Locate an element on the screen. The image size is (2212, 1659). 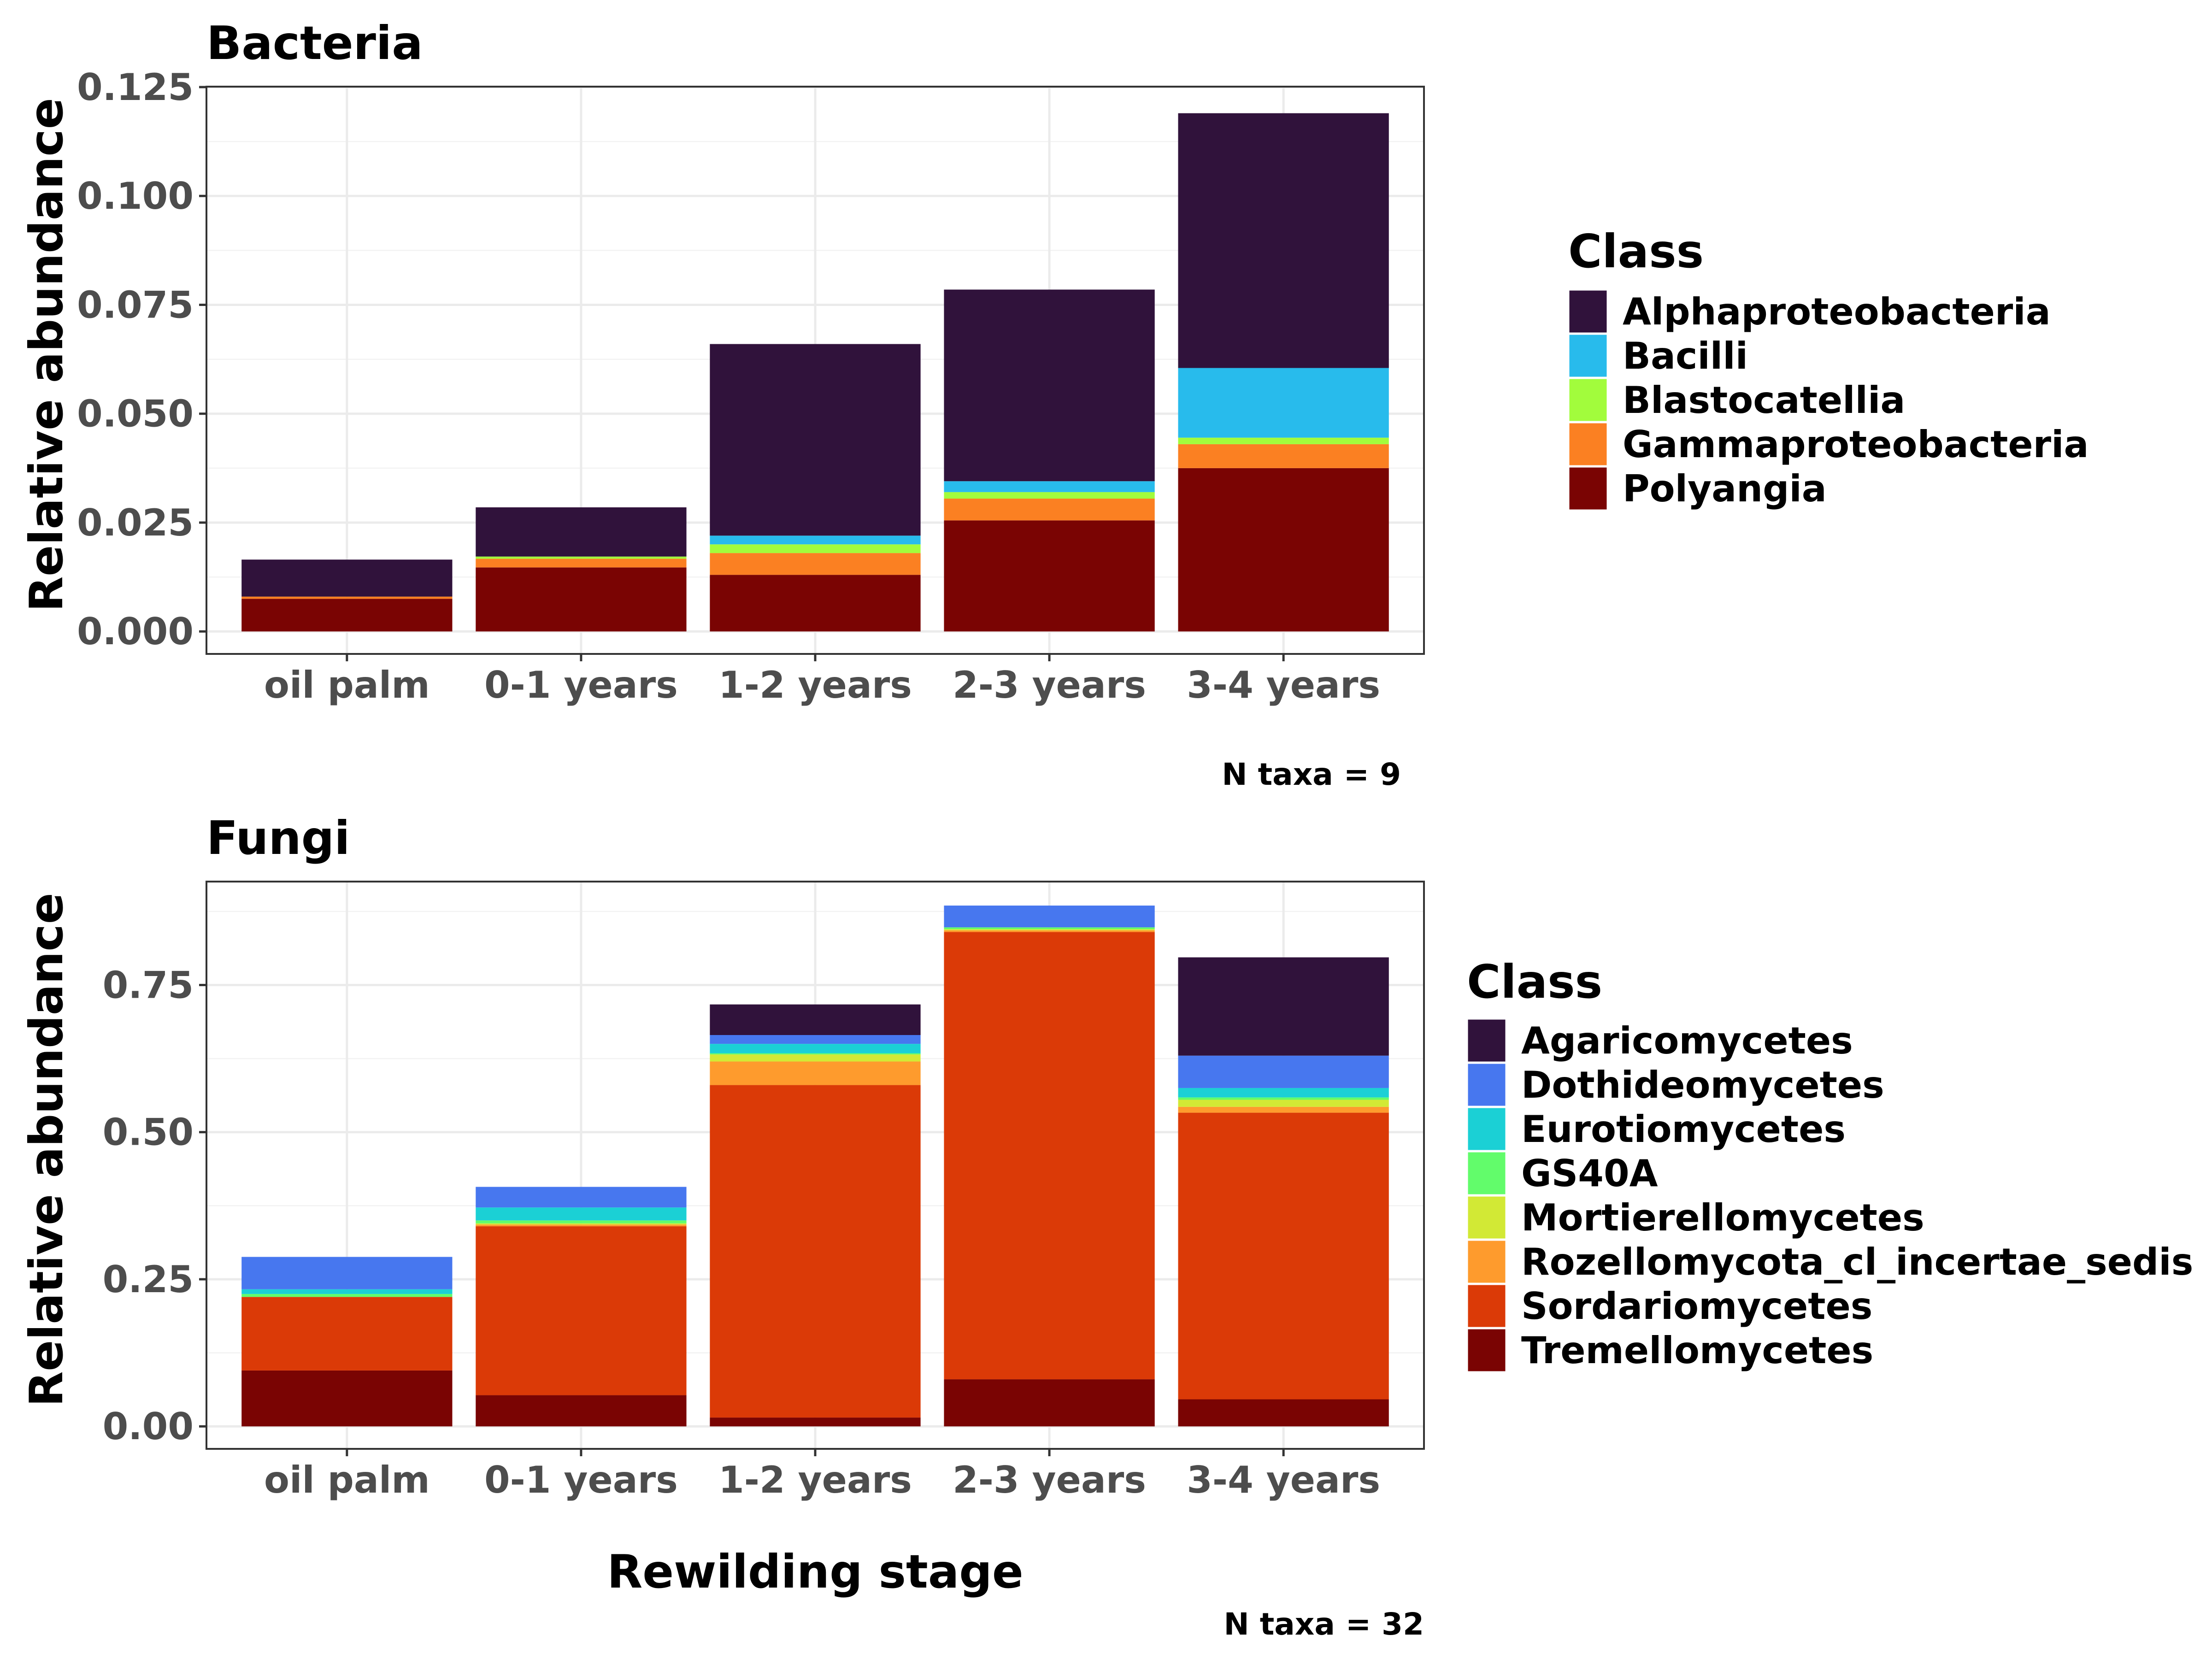
fungi-y-axis-title: Relative abundance is located at coordinates (46, 1149).